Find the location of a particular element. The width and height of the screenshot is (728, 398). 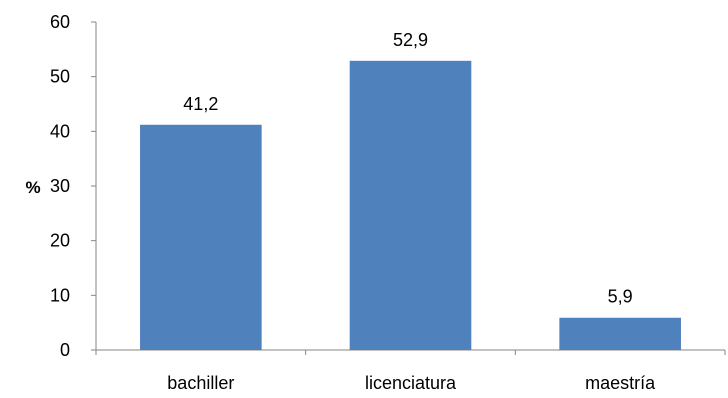

y-axis-label: % is located at coordinates (32, 187).